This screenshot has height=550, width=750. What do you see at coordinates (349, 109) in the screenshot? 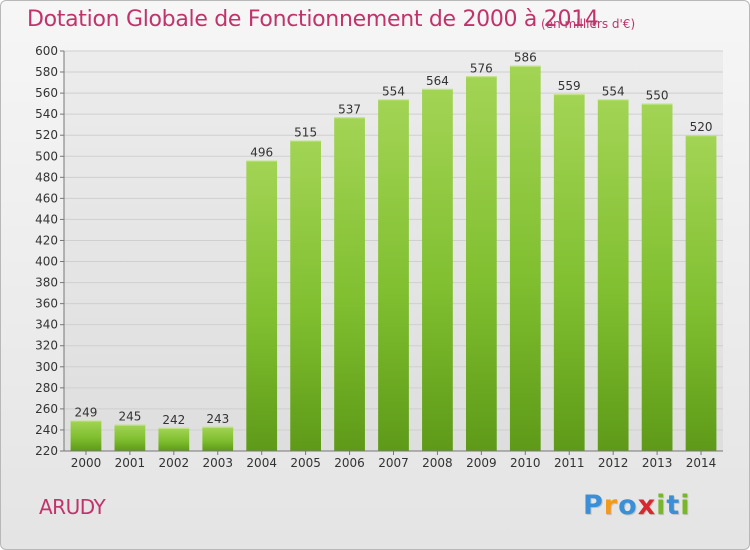
I see `data-label-2006: 537` at bounding box center [349, 109].